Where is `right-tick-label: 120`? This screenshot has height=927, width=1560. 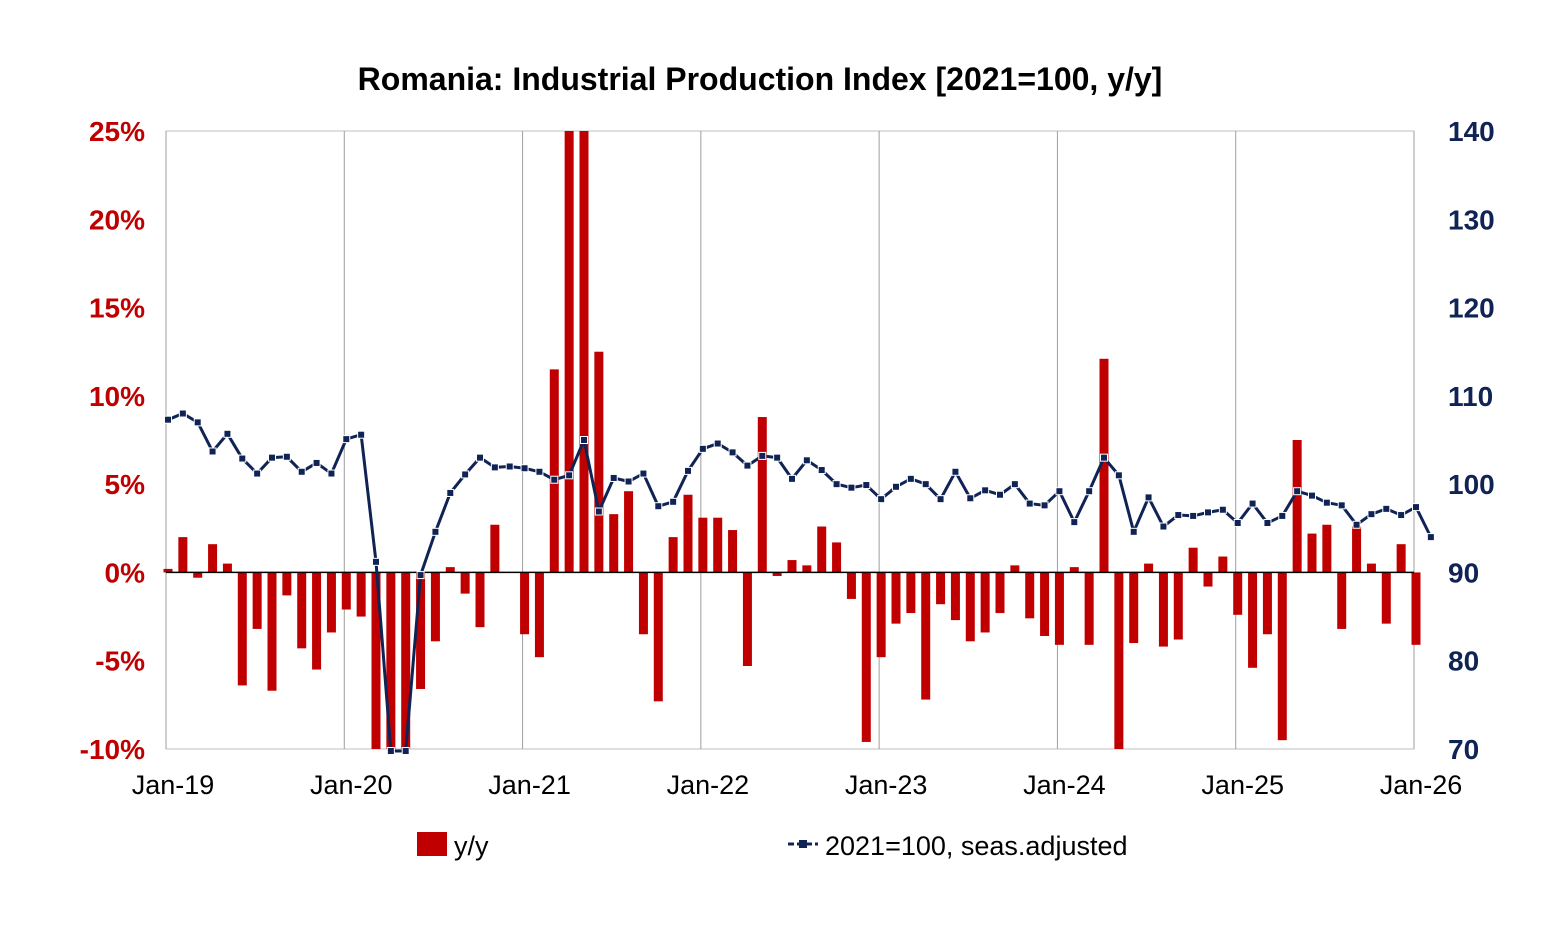
right-tick-label: 120 is located at coordinates (1471, 308).